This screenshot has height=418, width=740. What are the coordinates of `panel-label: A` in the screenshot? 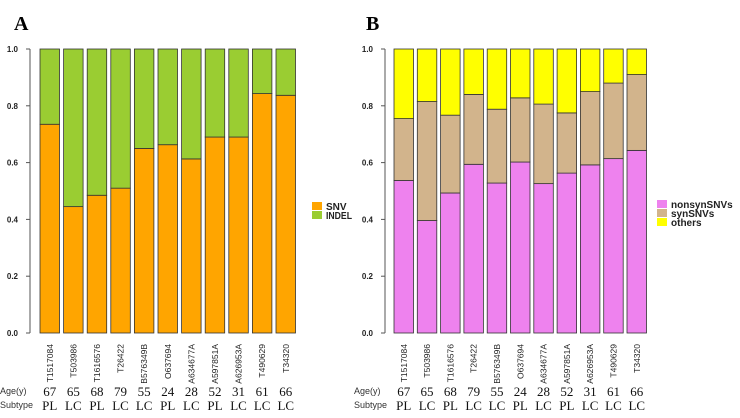 It's located at (21, 24).